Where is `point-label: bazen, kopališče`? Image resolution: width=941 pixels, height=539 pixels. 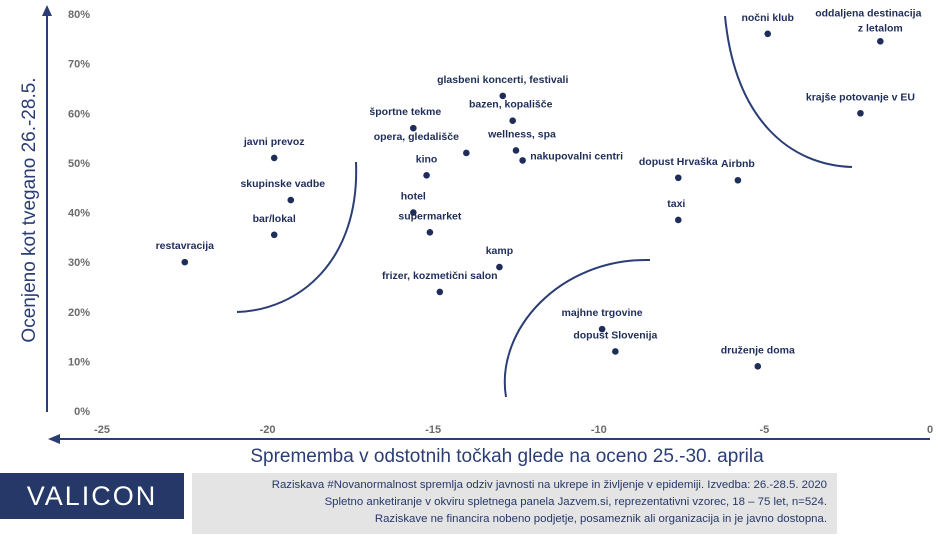
point-label: bazen, kopališče is located at coordinates (511, 105).